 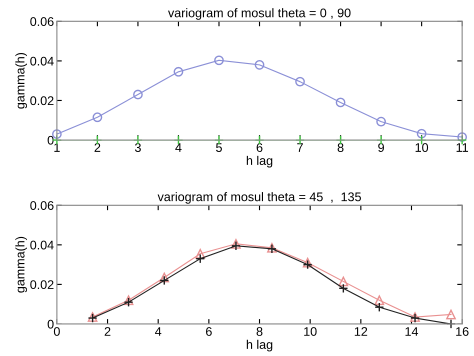 What do you see at coordinates (411, 331) in the screenshot?
I see `x-tick-label: 14` at bounding box center [411, 331].